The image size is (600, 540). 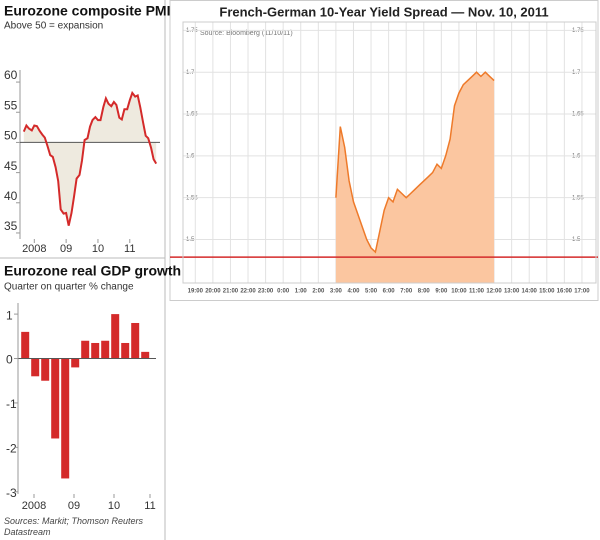 What do you see at coordinates (576, 156) in the screenshot?
I see `y-tick-label-right: 1.6` at bounding box center [576, 156].